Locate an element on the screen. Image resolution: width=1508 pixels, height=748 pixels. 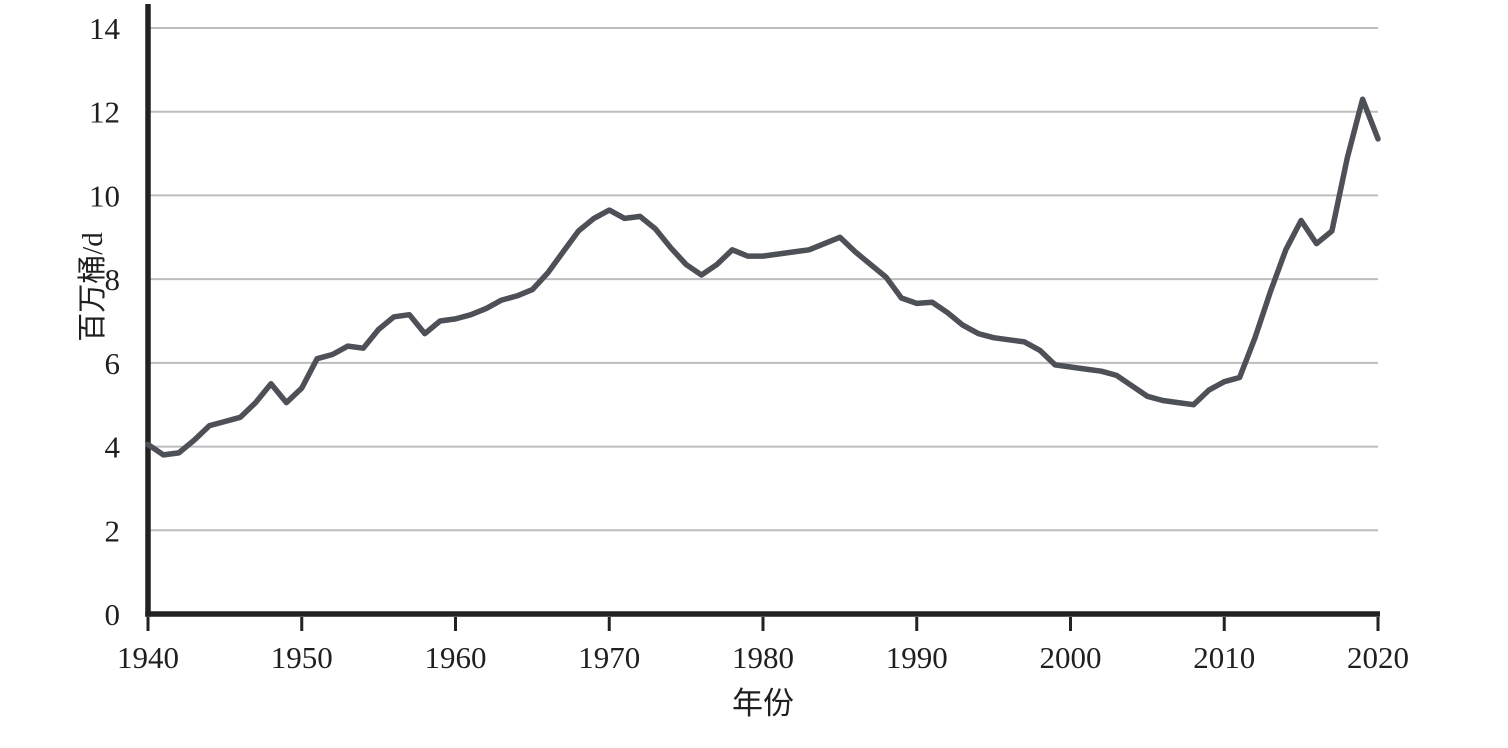
y-tick-label-2: 2 is located at coordinates (113, 530).